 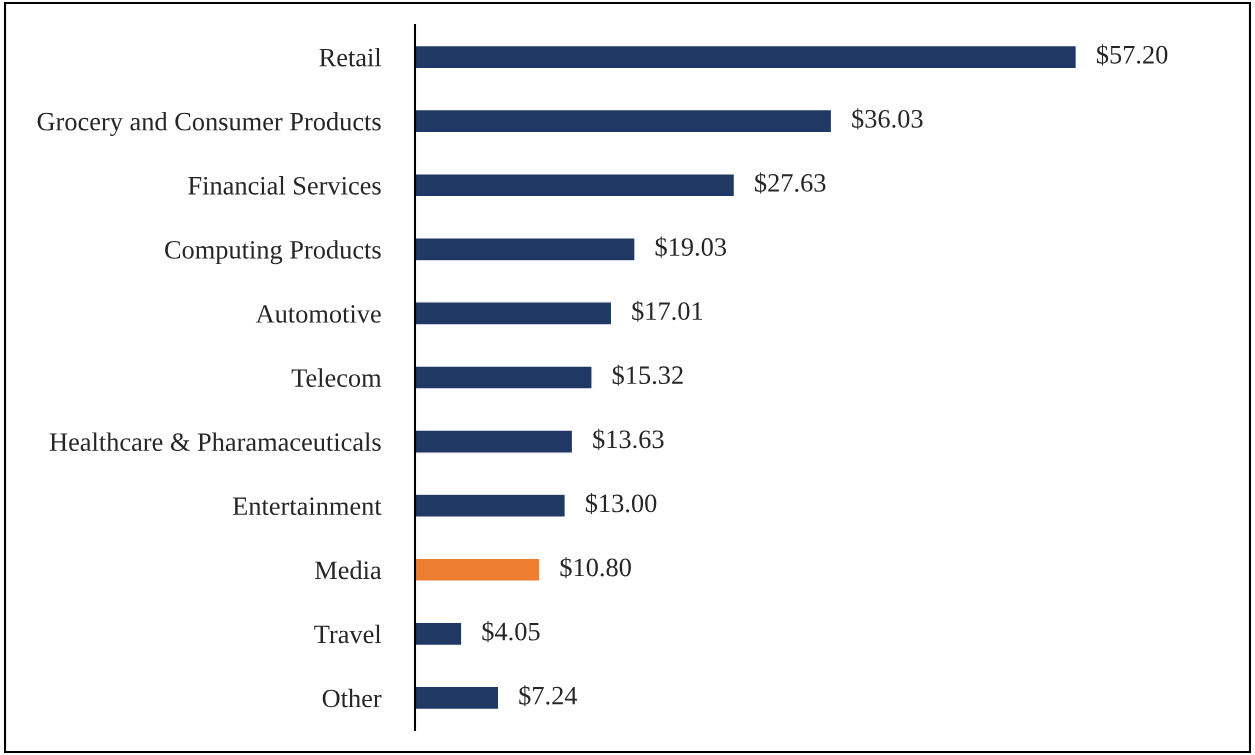 What do you see at coordinates (352, 698) in the screenshot?
I see `y-tick-label: Other` at bounding box center [352, 698].